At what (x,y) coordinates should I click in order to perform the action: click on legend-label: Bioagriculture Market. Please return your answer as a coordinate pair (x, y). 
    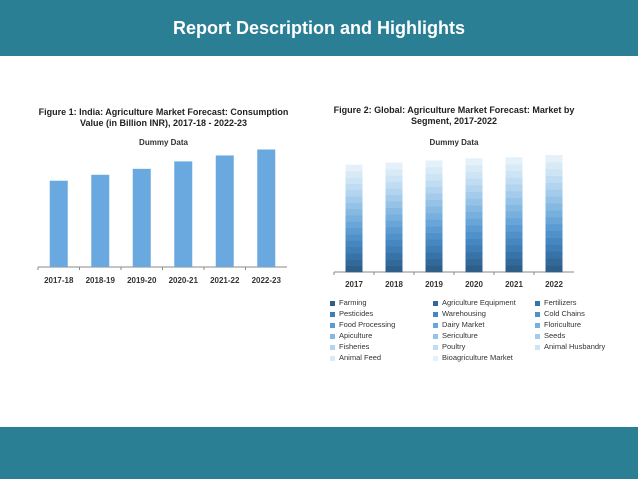
    Looking at the image, I should click on (477, 357).